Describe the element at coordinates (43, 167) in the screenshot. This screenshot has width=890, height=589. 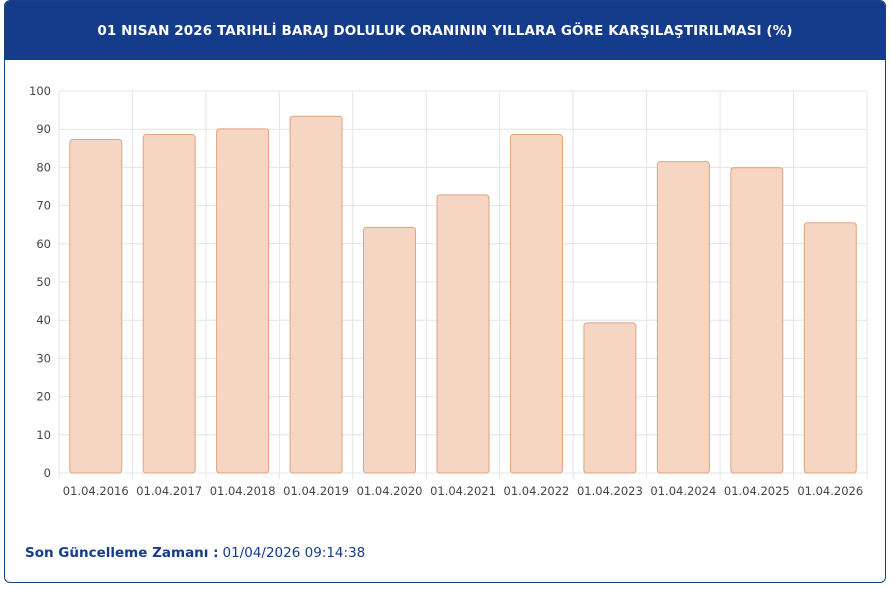
I see `y-tick-label: 80` at that location.